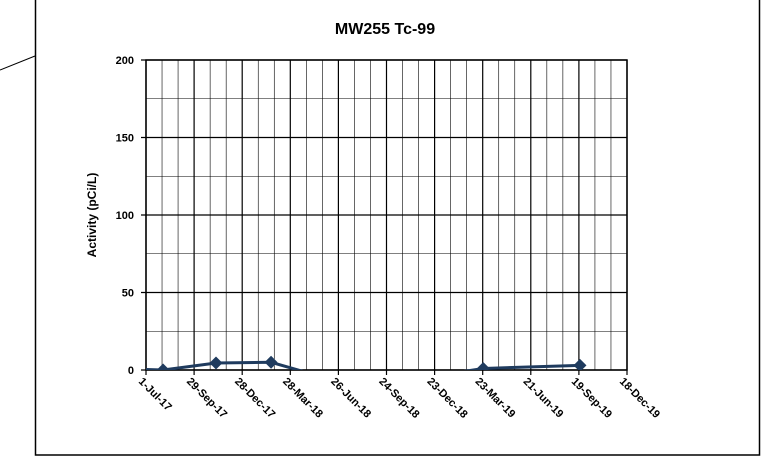  I want to click on y-tick-label: 0, so click(131, 371).